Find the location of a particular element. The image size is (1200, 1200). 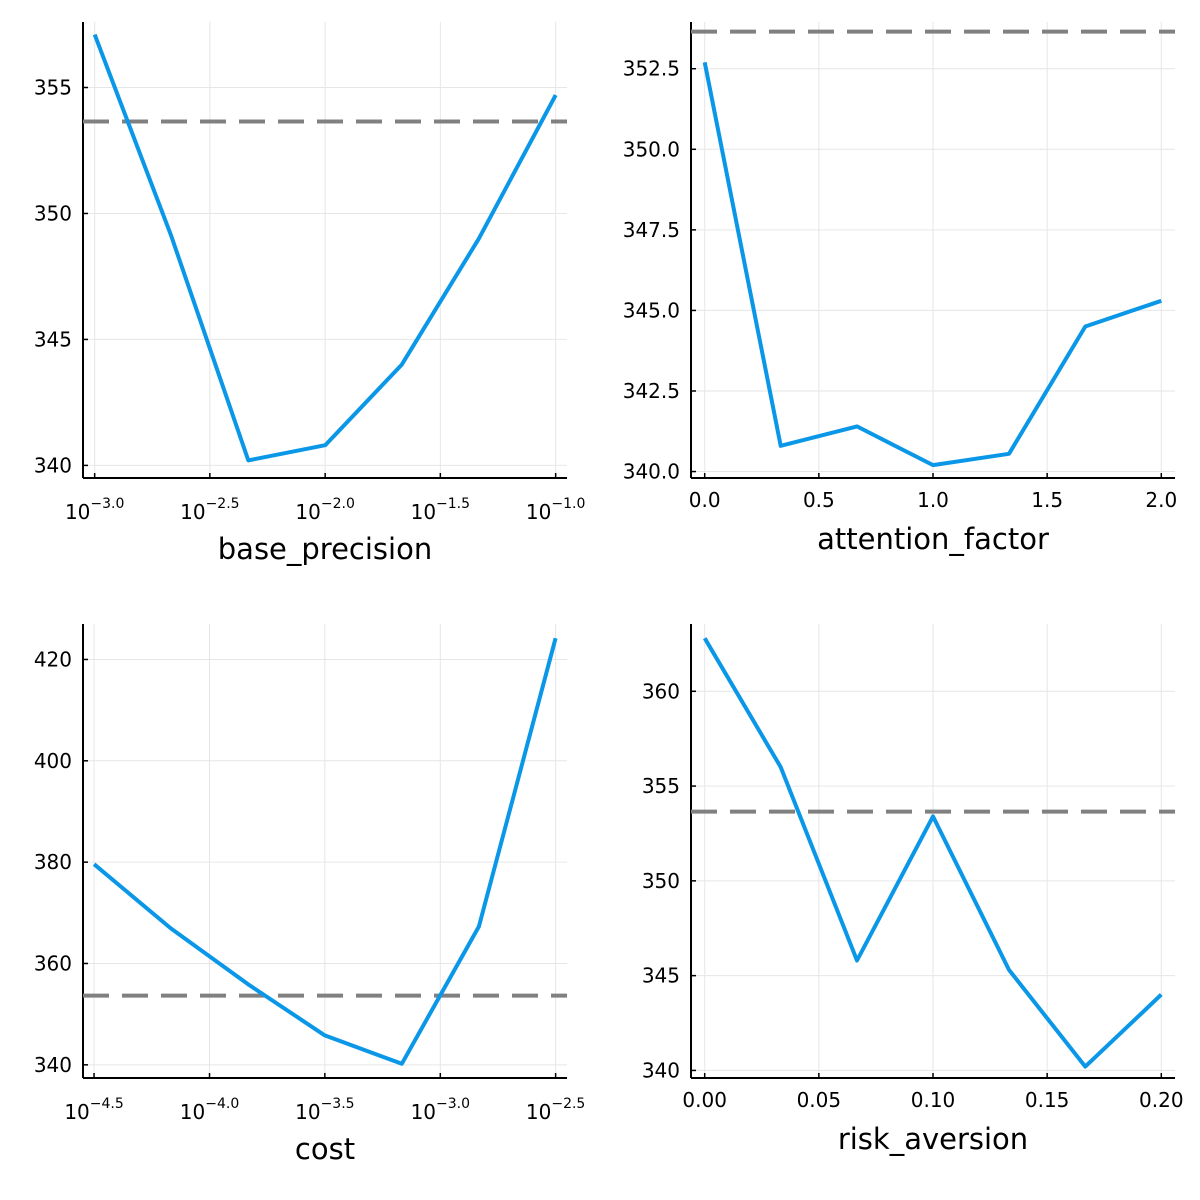

x-tick-label: 10−4.0 is located at coordinates (209, 1110).